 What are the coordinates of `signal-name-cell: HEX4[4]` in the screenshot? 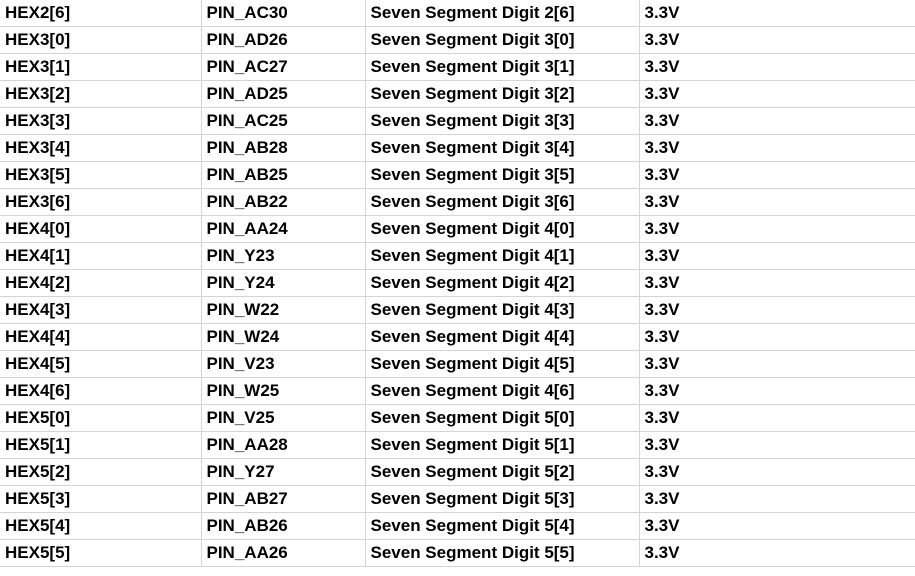 It's located at (101, 337).